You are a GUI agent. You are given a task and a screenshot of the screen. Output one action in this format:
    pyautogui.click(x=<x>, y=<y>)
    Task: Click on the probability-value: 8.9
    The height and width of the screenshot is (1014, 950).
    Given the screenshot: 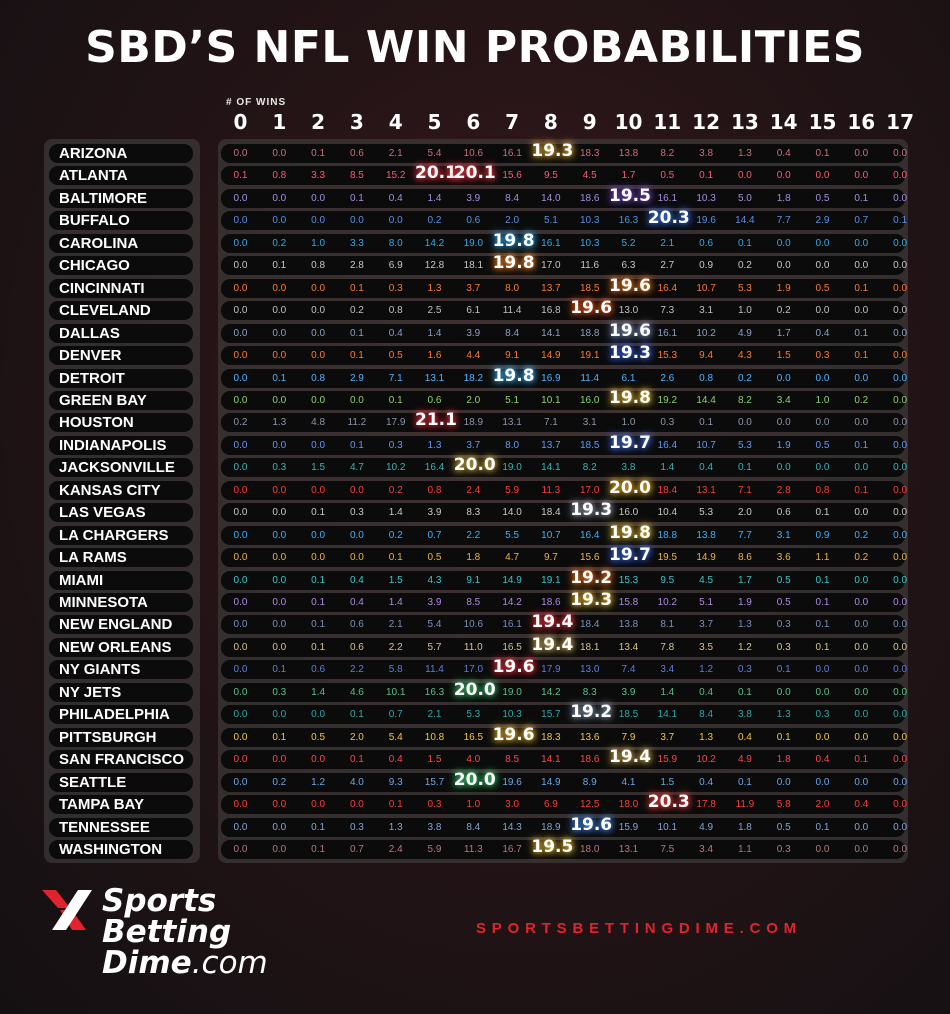 What is the action you would take?
    pyautogui.click(x=589, y=782)
    